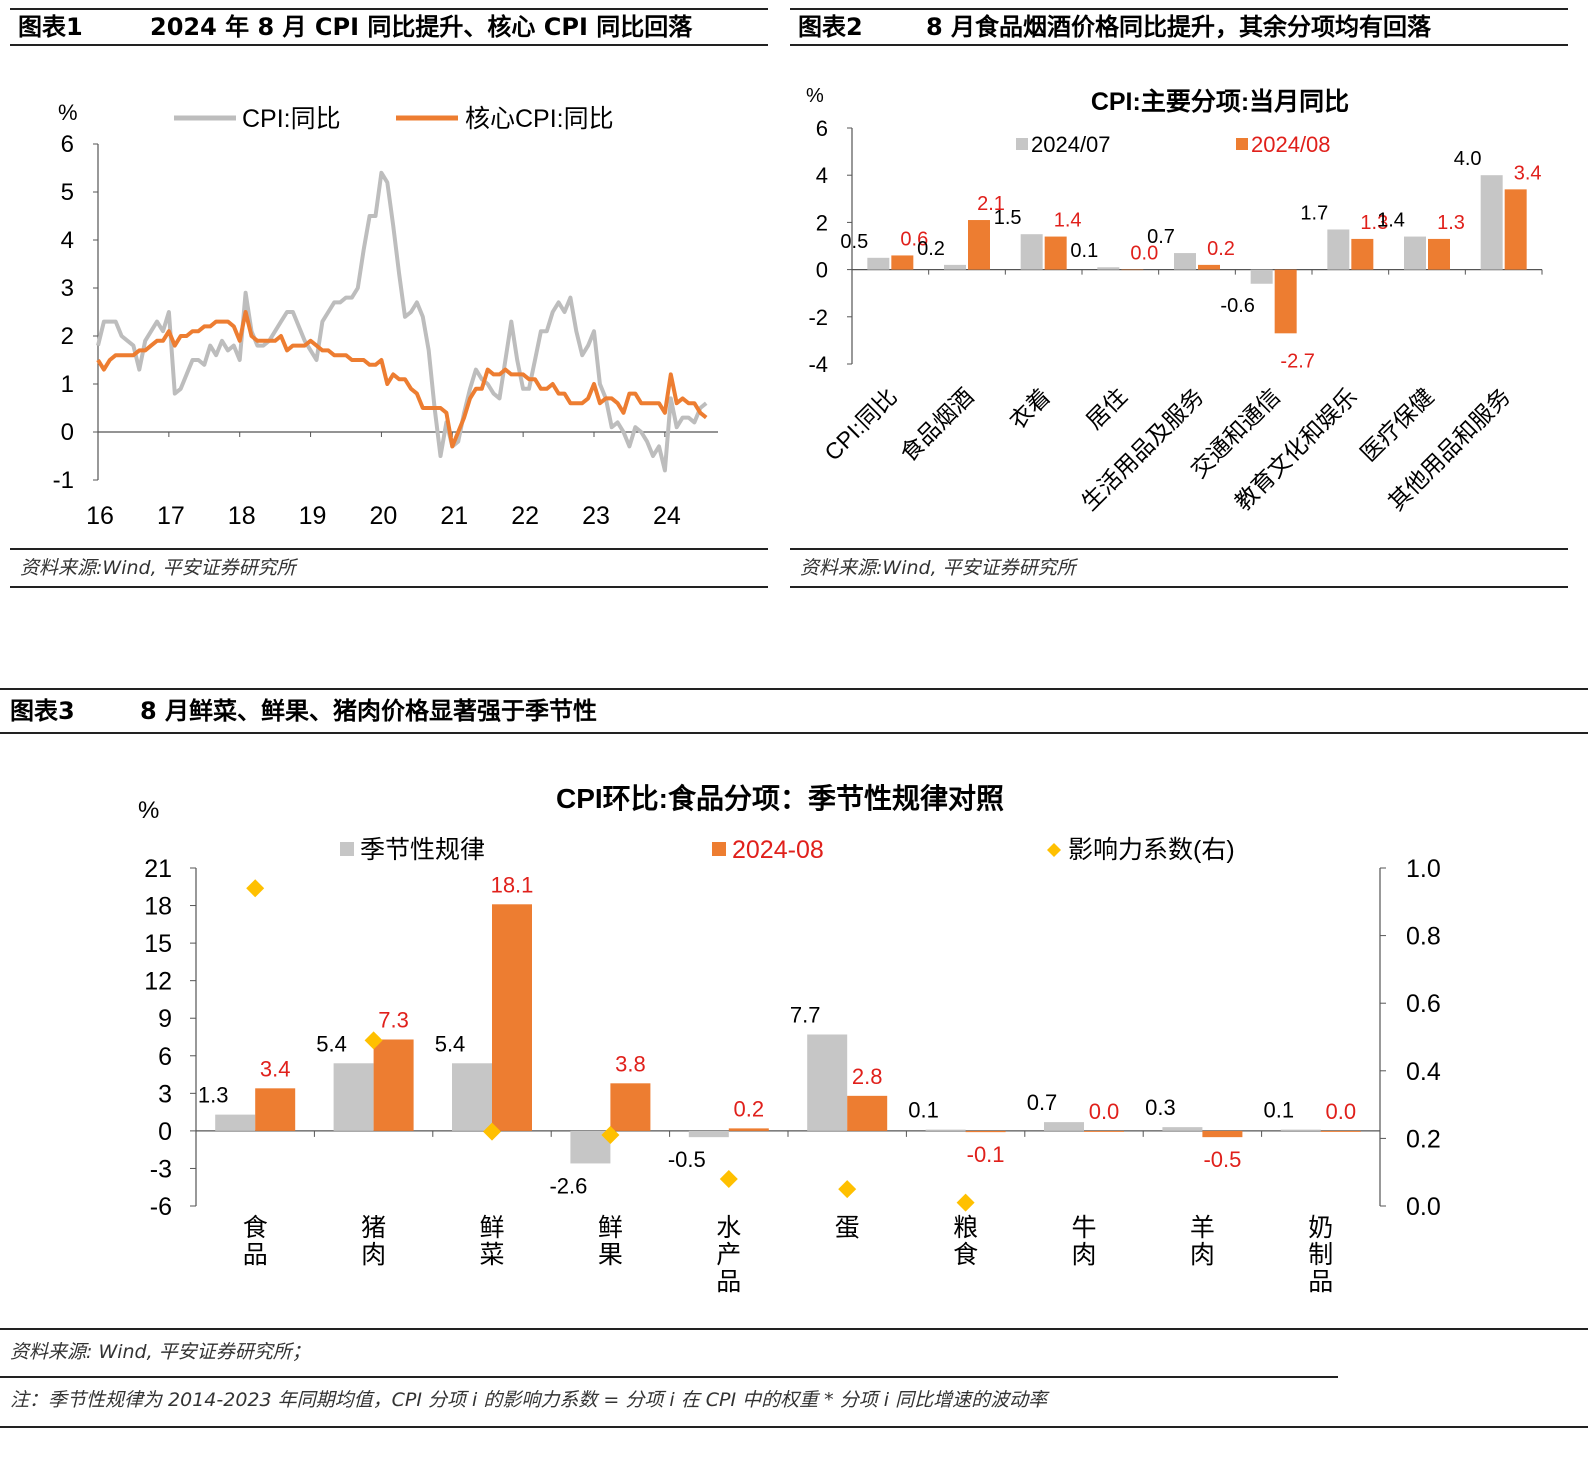 This screenshot has width=1588, height=1462. Describe the element at coordinates (1423, 1004) in the screenshot. I see `chart-3-y2-tick-label: 0.6` at that location.